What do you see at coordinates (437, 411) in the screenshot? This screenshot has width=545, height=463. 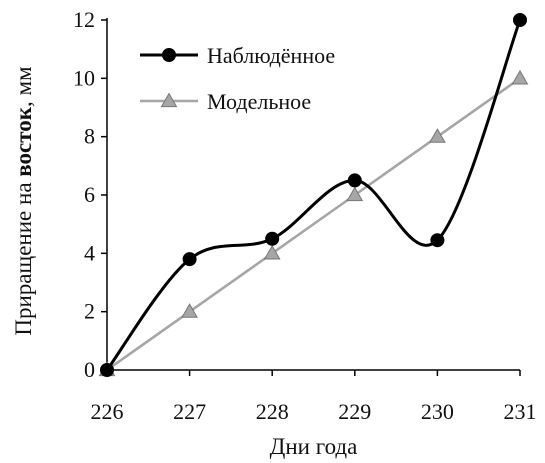 I see `x-tick-label: 230` at bounding box center [437, 411].